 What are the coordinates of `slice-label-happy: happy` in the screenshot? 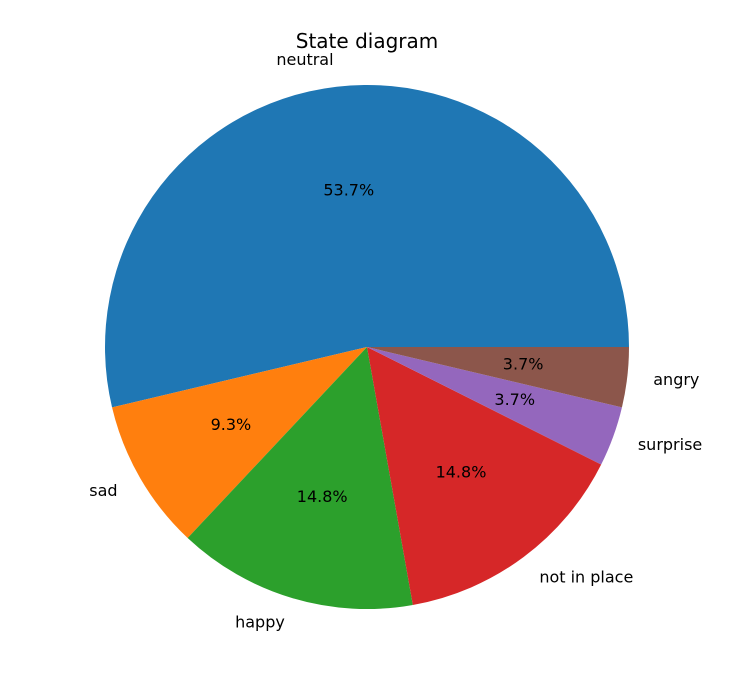 It's located at (260, 622).